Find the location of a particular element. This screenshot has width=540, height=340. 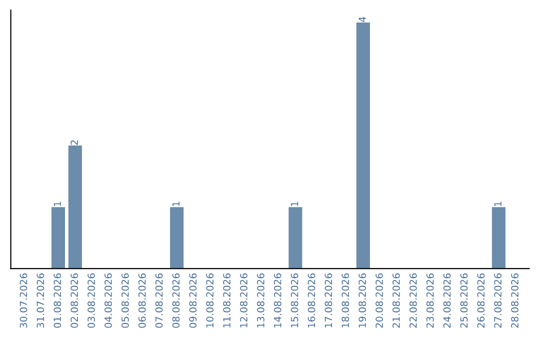

x-tick-label: 14.08.2026 is located at coordinates (278, 300).